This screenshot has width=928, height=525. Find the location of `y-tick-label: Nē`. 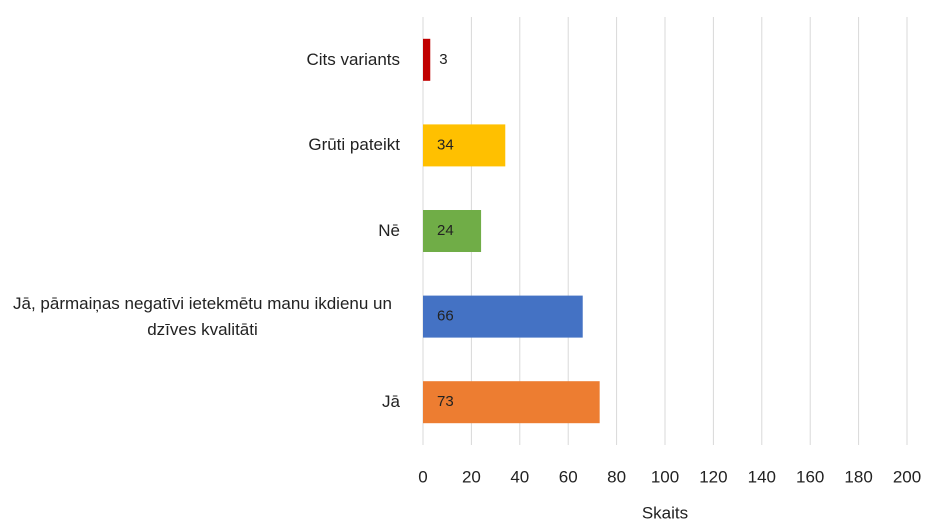

y-tick-label: Nē is located at coordinates (389, 230).